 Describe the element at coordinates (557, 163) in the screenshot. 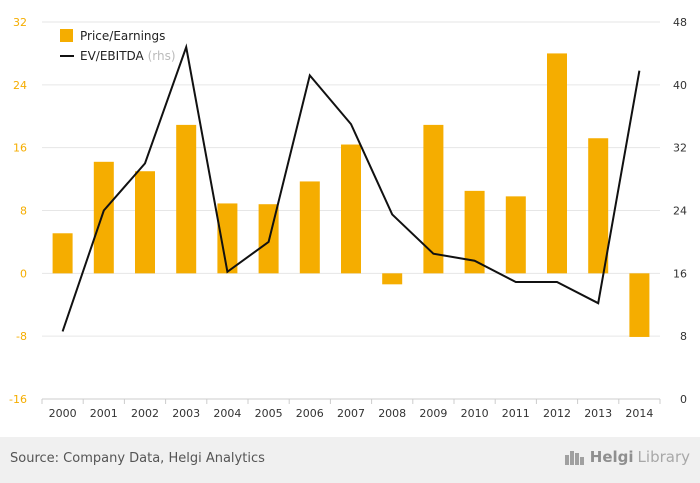

I see `bar-2012` at that location.